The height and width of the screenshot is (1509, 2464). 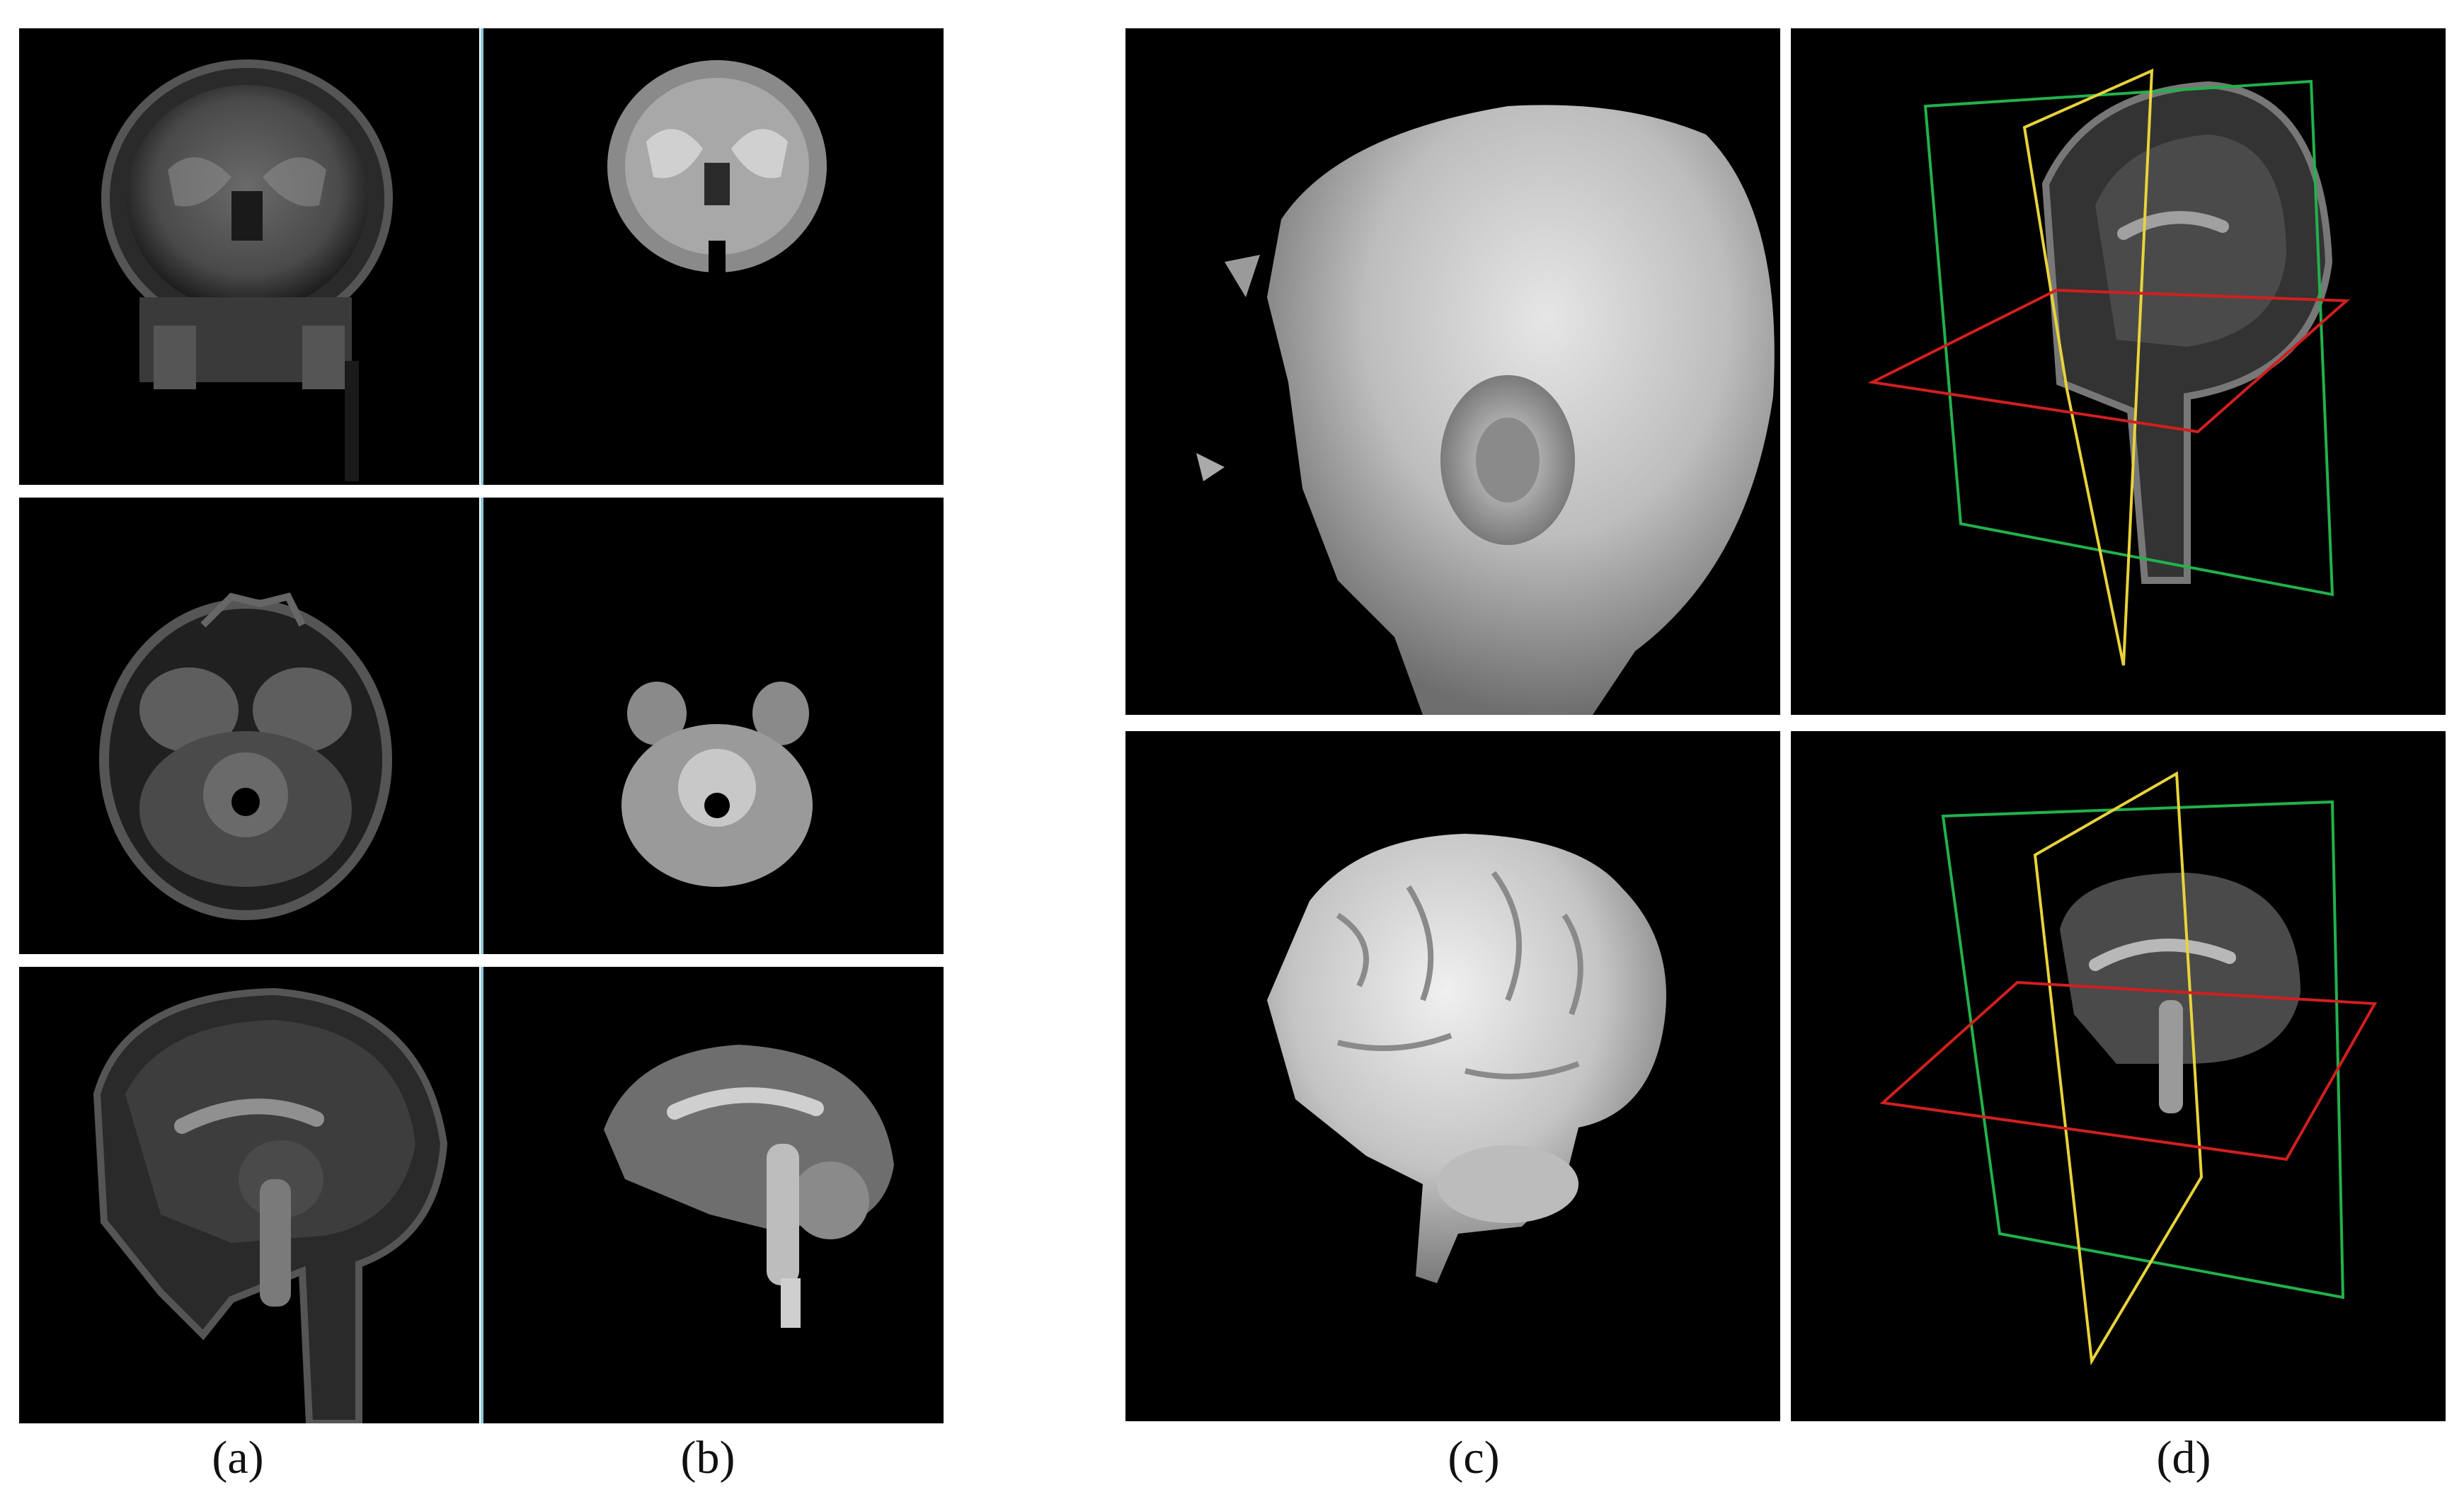 I want to click on brain-orthogonal-planes-view-d, so click(x=2118, y=1076).